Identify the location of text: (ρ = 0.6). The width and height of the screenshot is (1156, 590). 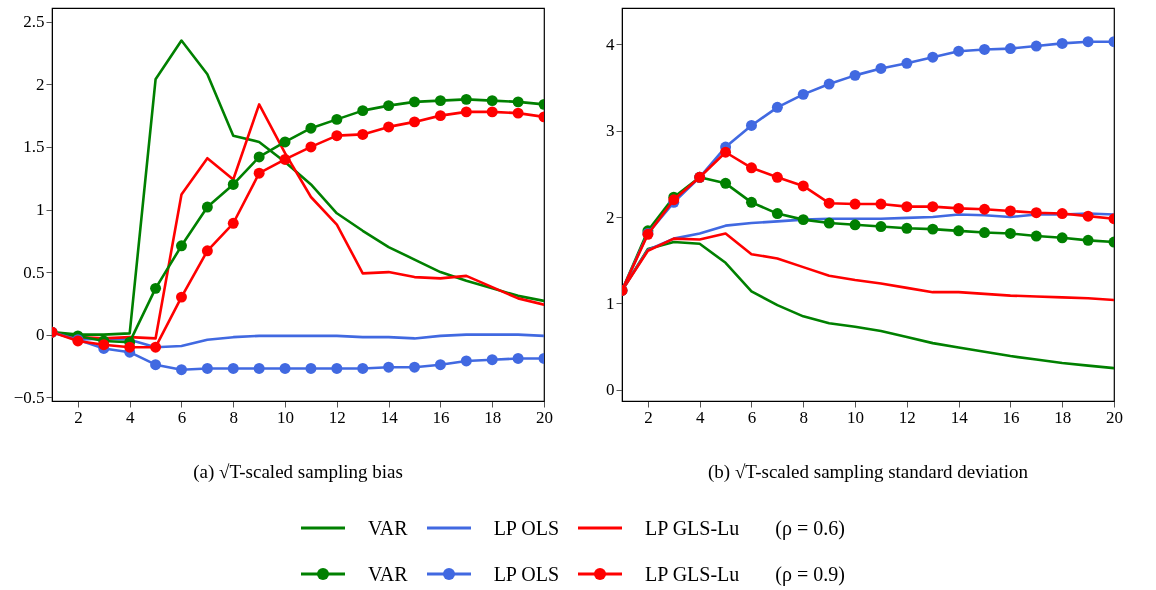
(810, 528).